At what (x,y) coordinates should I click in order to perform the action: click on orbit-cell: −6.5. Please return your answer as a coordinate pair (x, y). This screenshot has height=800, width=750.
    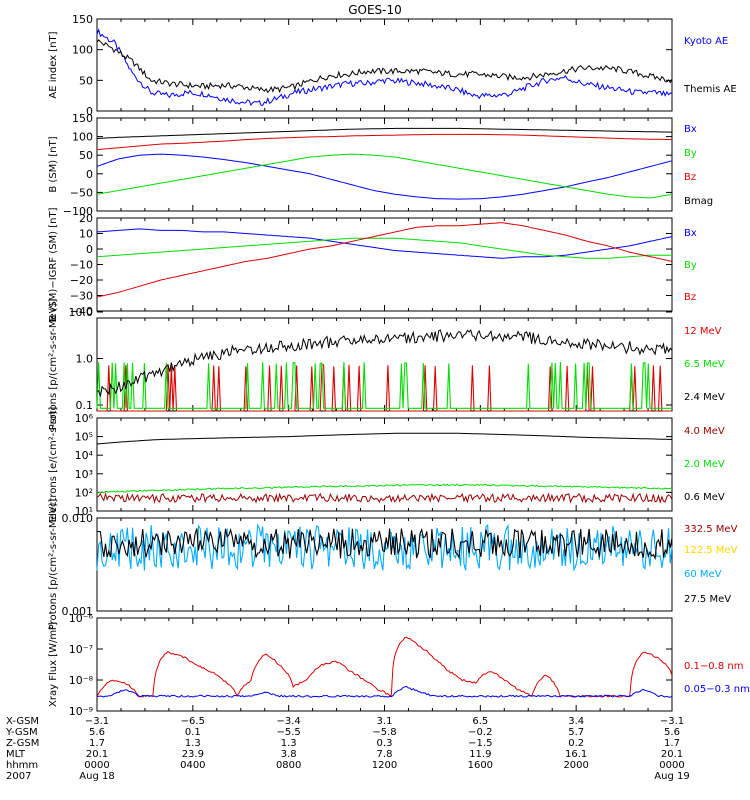
    Looking at the image, I should click on (193, 721).